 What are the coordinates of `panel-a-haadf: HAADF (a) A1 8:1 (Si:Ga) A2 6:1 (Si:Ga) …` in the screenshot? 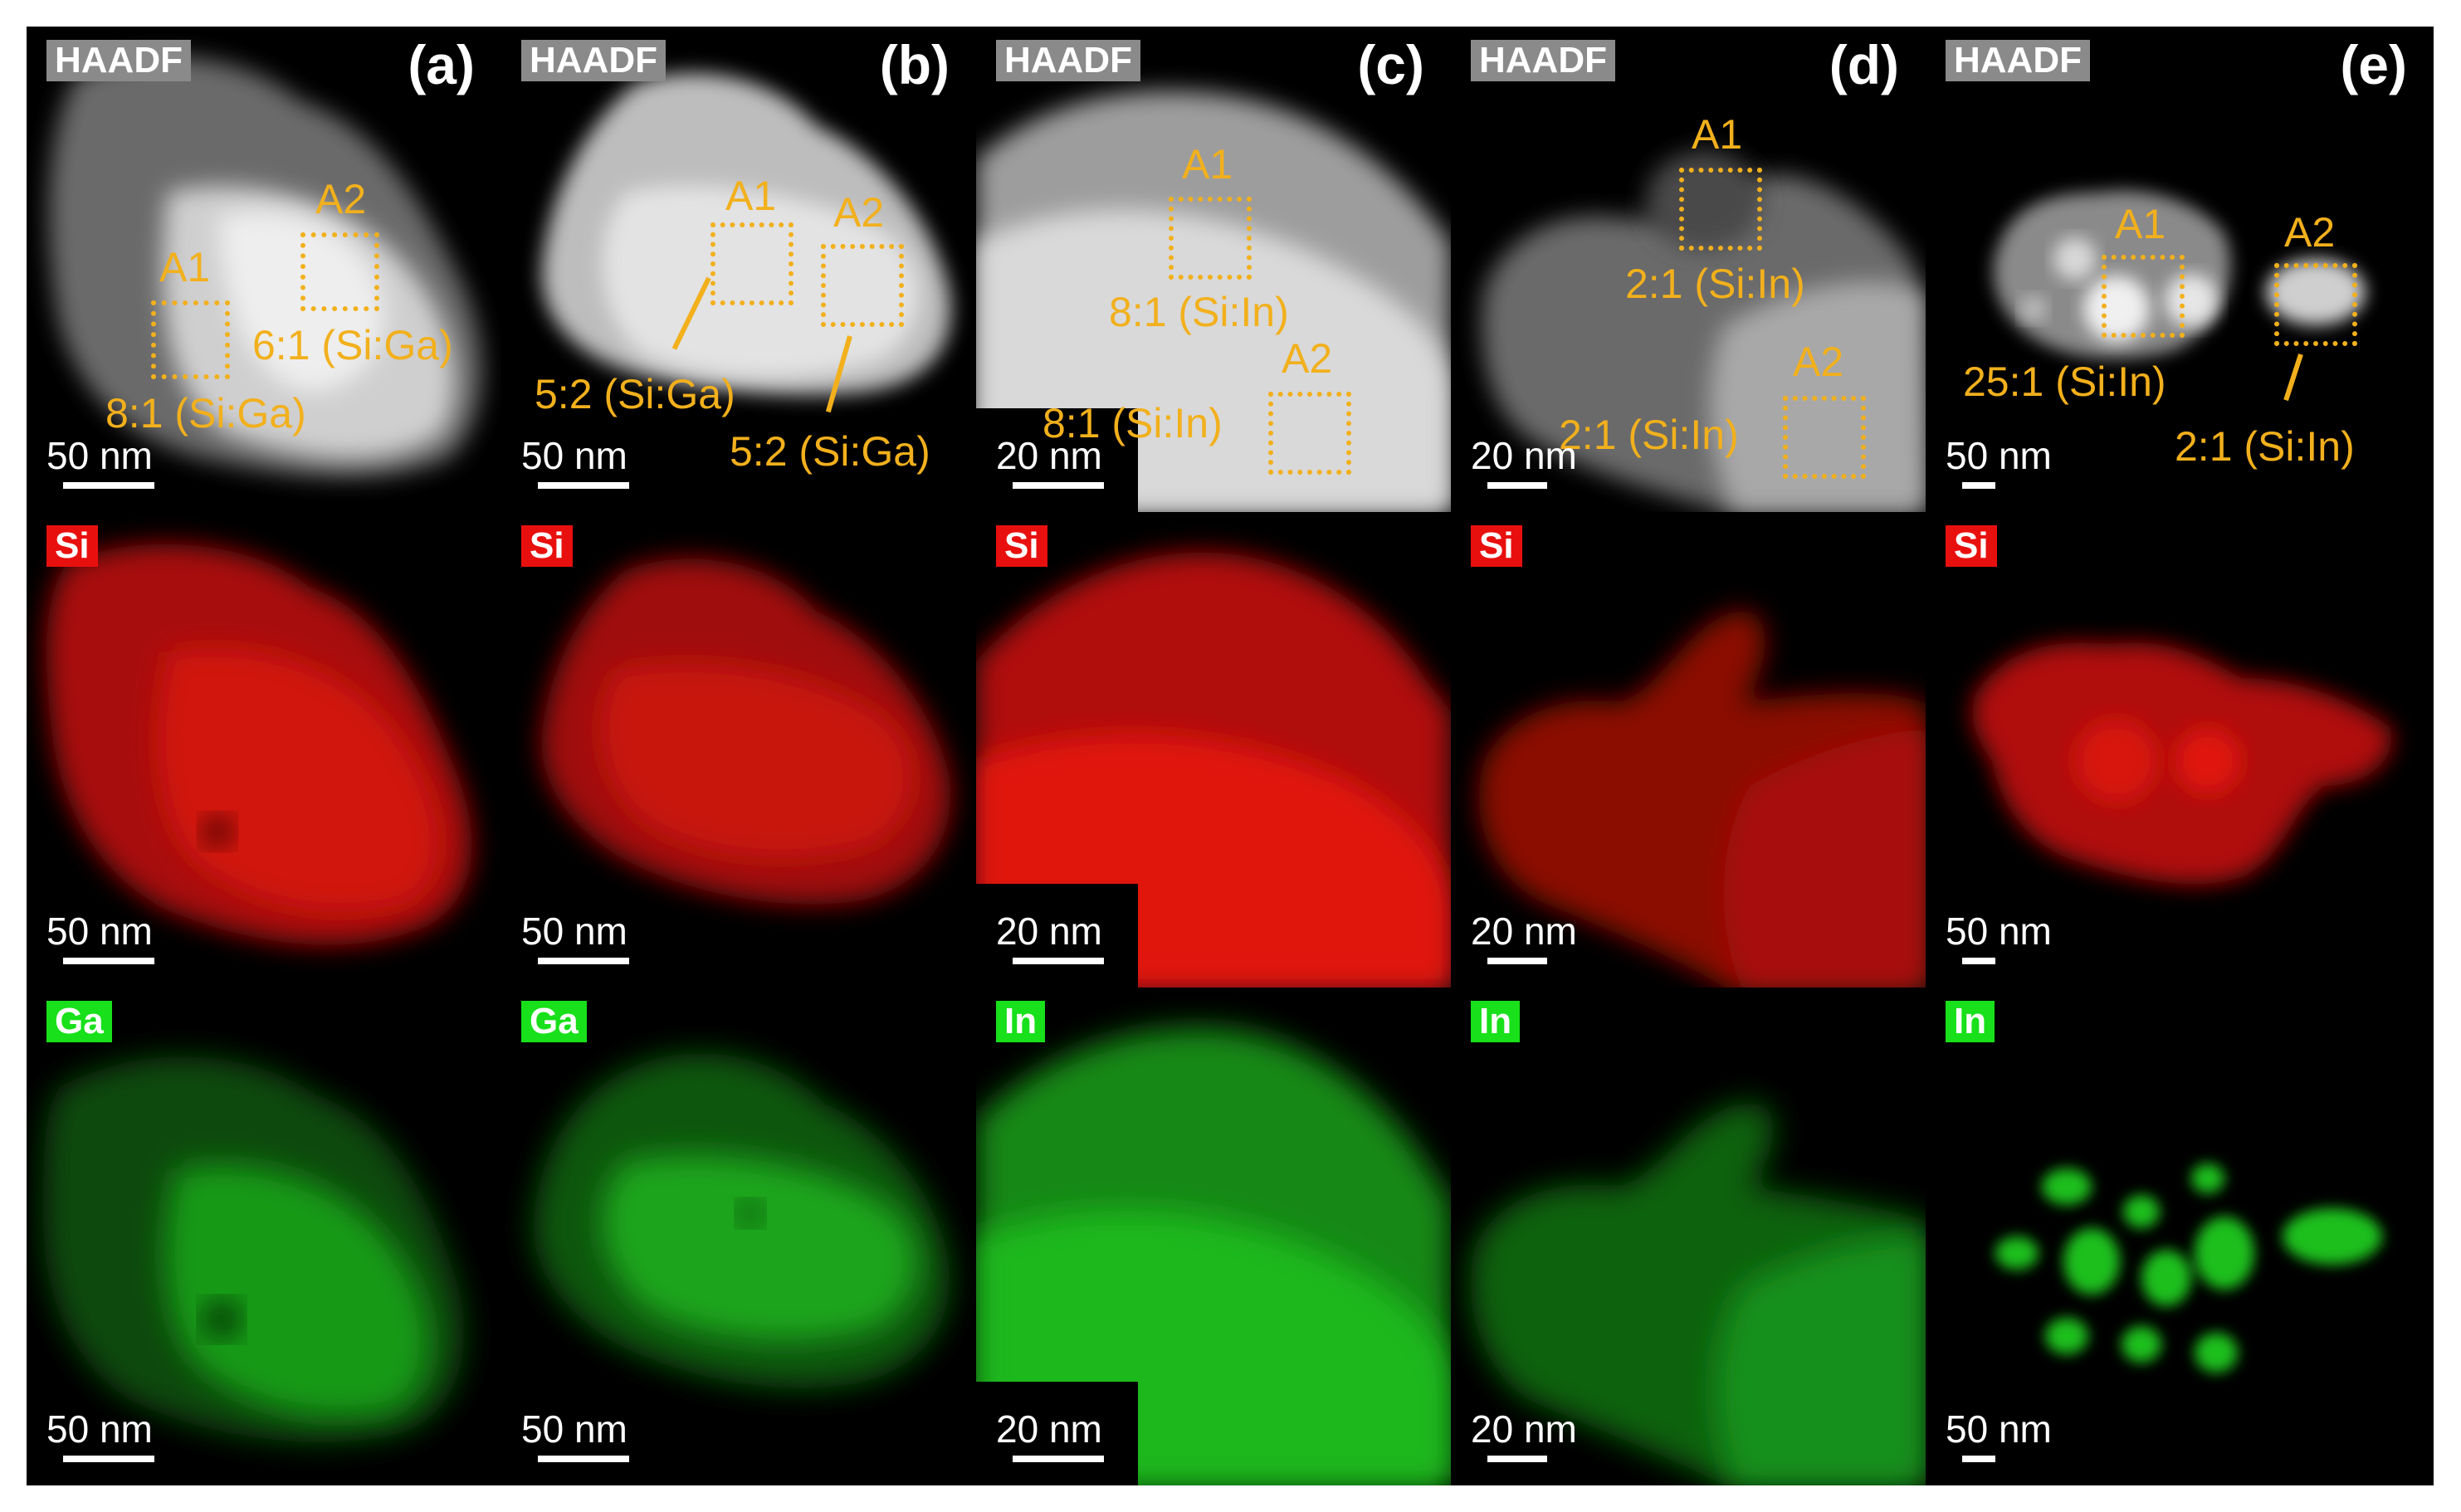 It's located at (264, 270).